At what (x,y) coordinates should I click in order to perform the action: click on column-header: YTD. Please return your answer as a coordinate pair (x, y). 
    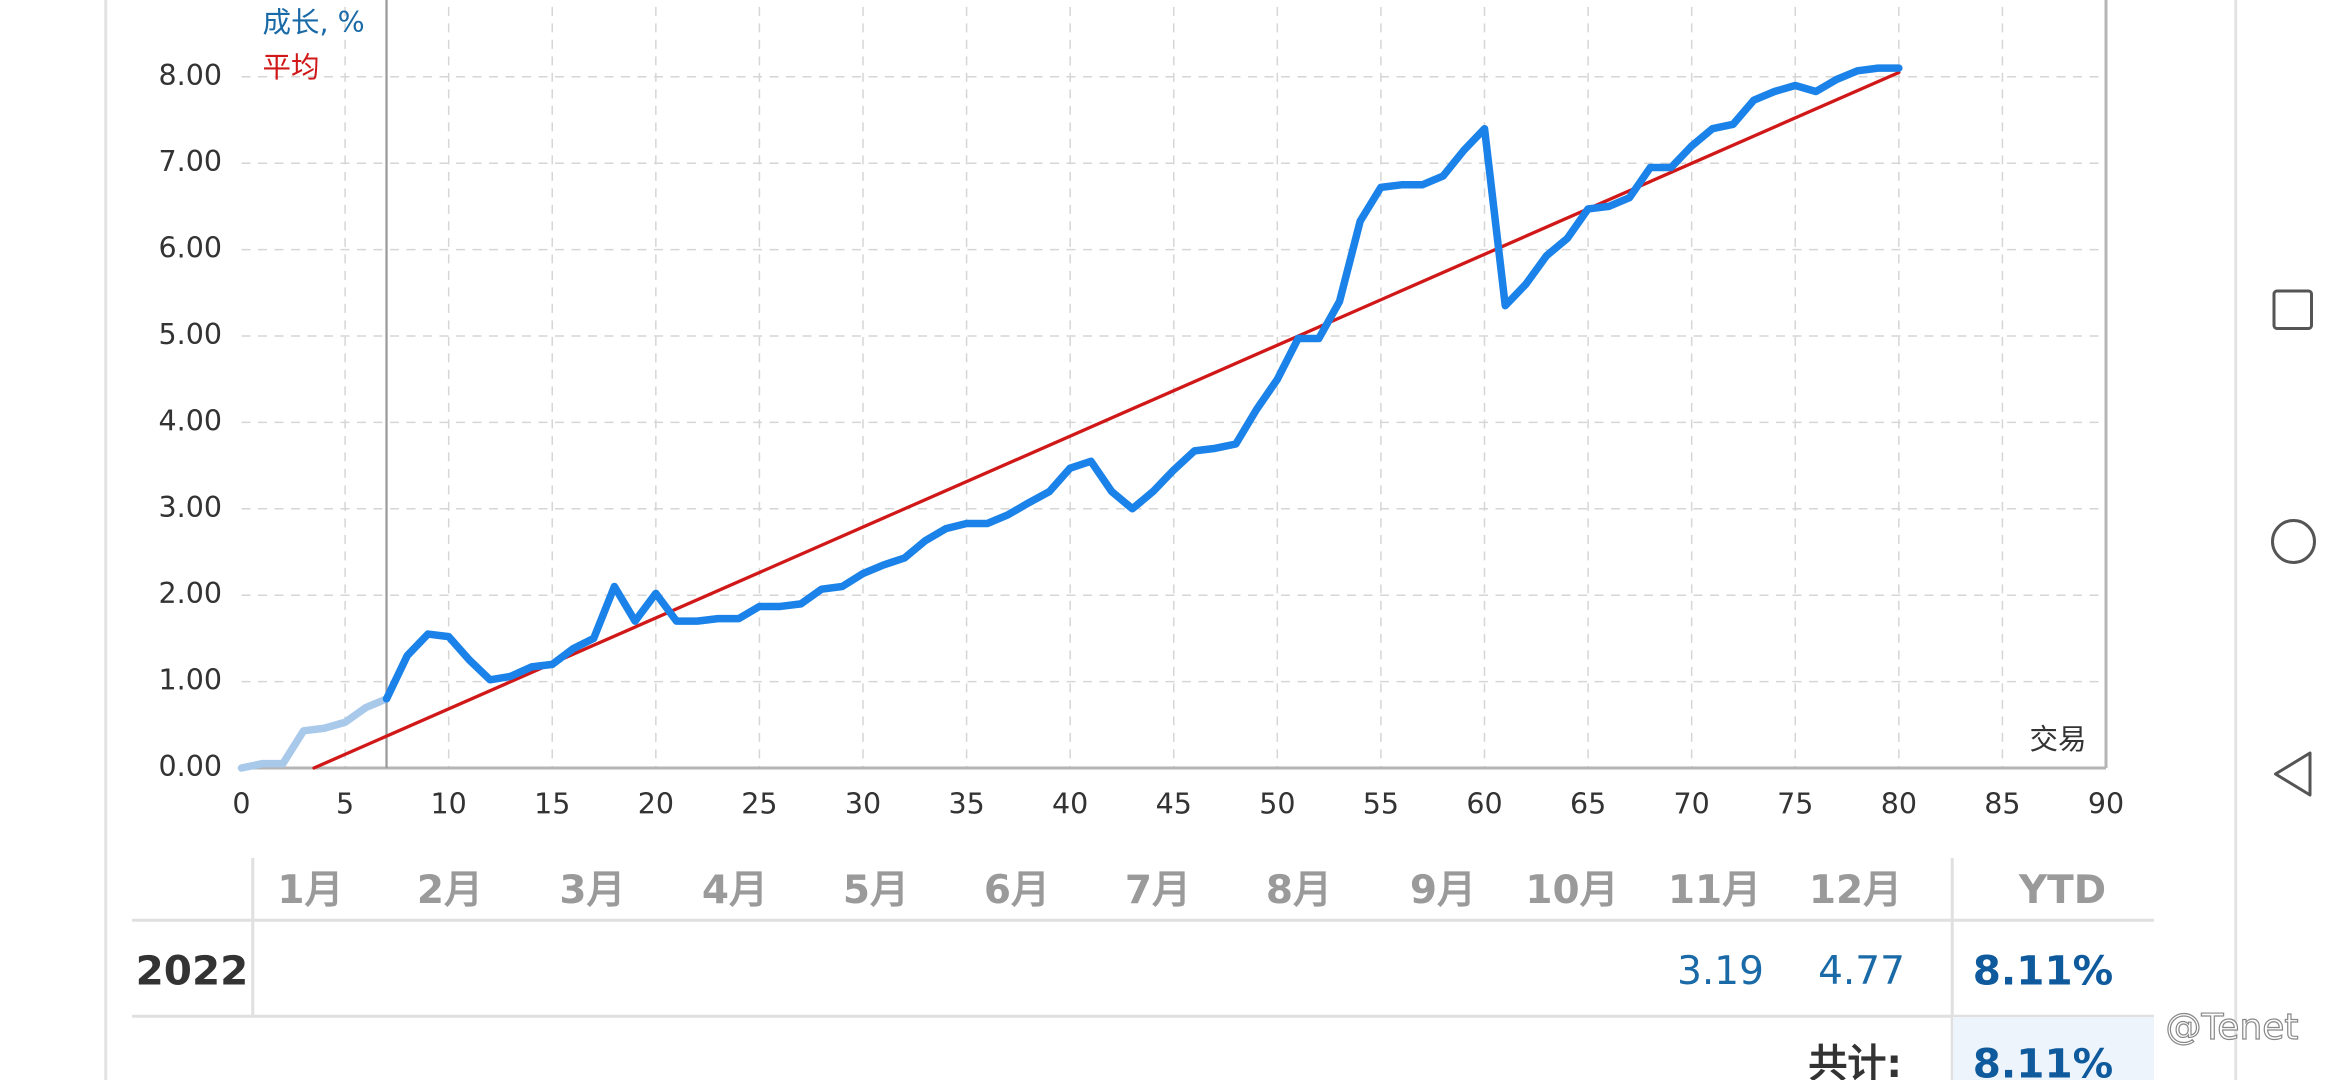
    Looking at the image, I should click on (2062, 890).